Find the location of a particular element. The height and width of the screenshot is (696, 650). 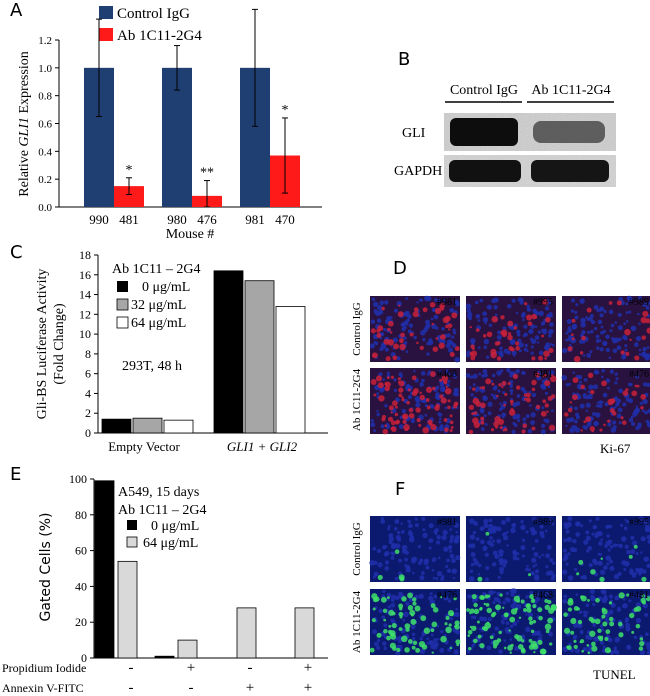

chart-a-bars: * *** is located at coordinates (192, 108).